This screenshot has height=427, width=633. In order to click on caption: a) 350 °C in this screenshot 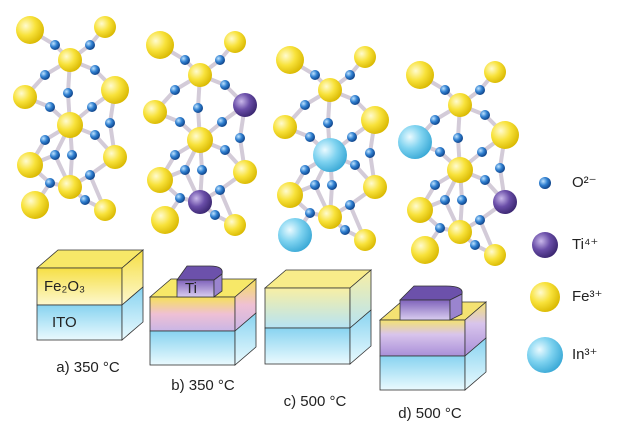, I will do `click(88, 367)`.